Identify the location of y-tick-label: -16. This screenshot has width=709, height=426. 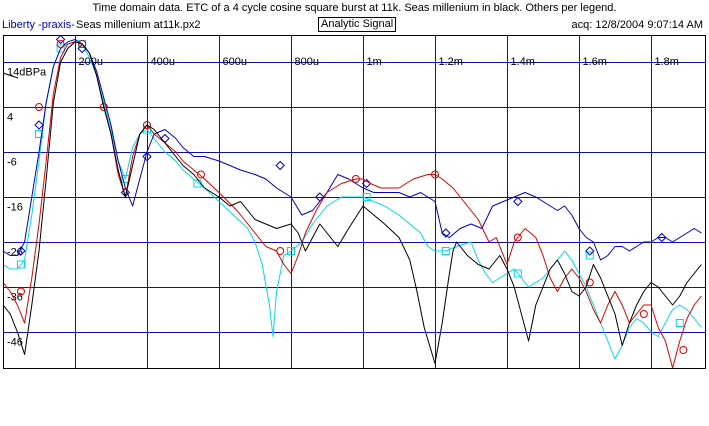
(15, 208).